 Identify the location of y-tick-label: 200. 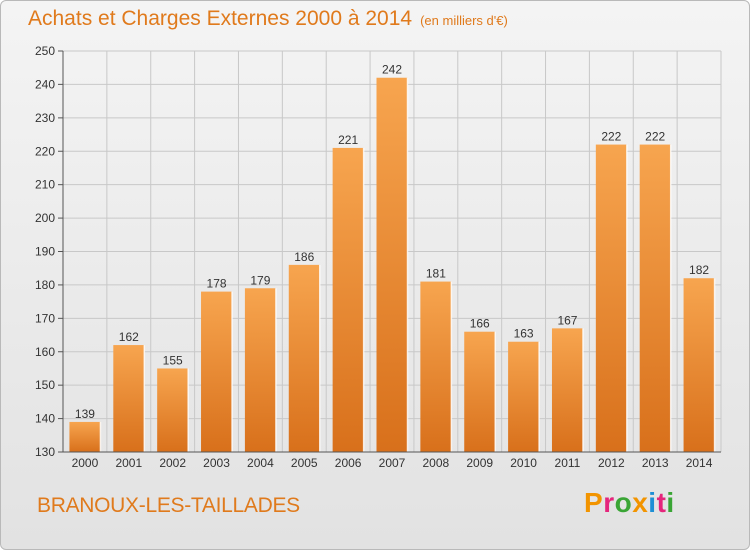
(45, 218).